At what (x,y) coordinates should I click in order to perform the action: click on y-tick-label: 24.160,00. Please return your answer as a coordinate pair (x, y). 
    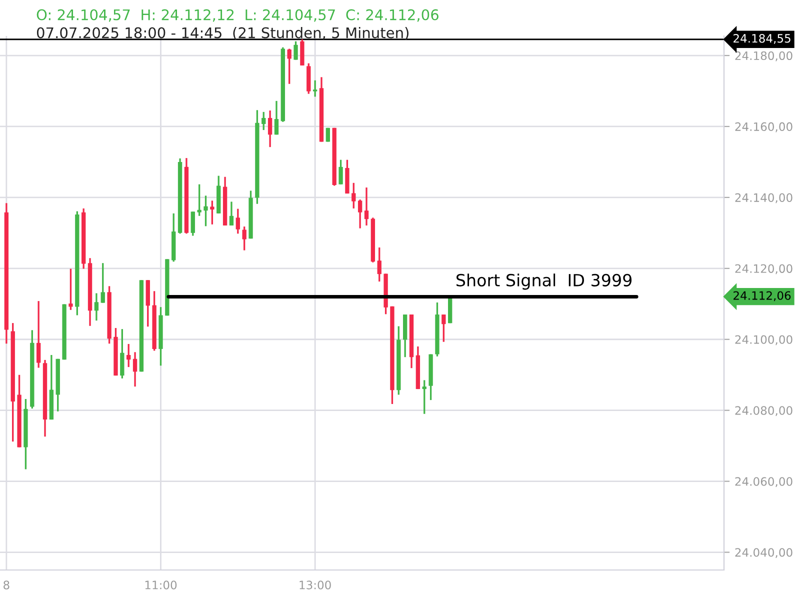
    Looking at the image, I should click on (763, 127).